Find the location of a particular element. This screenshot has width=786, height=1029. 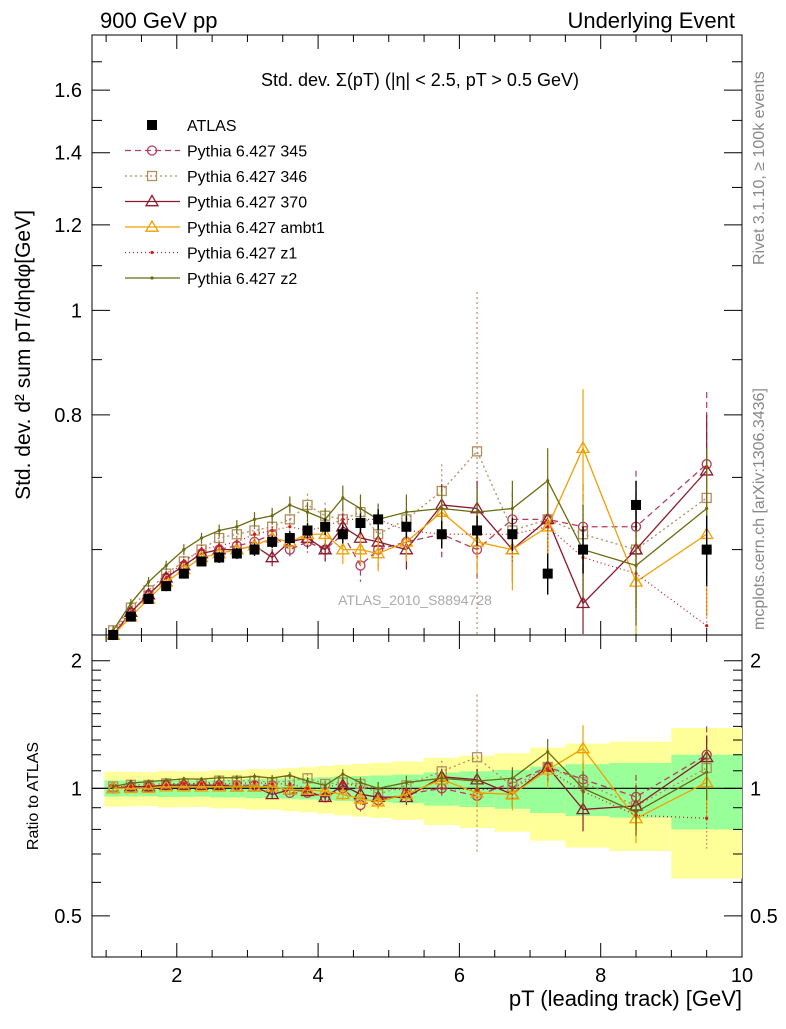

ratio-tick-label-right: 1 is located at coordinates (755, 789).